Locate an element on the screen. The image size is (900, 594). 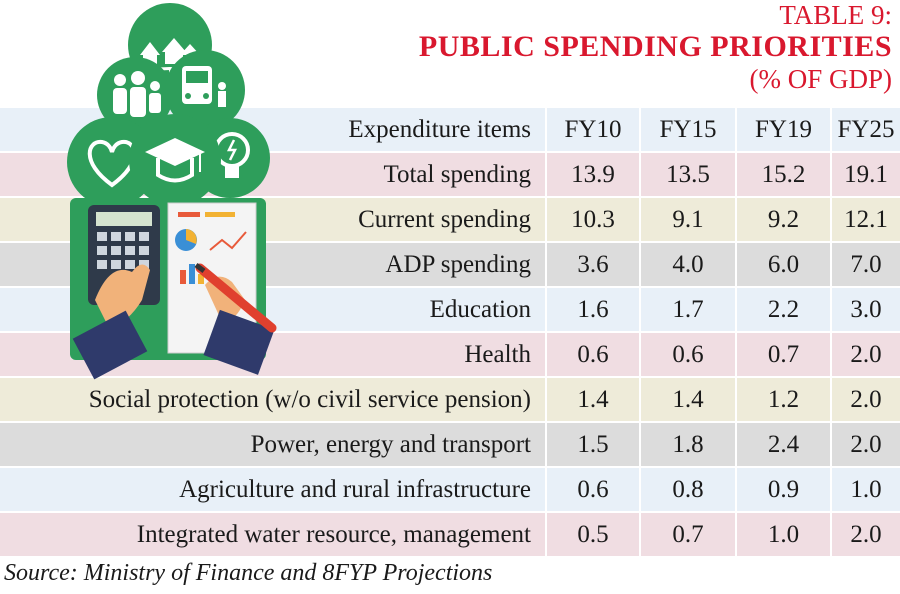
cell-fy19: 2.4 is located at coordinates (782, 444).